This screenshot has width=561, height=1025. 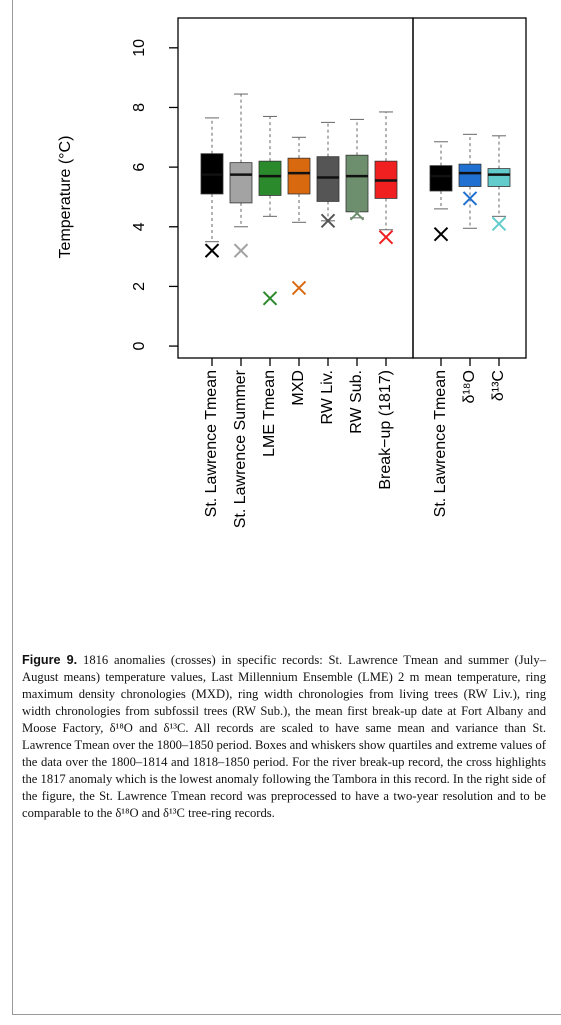 What do you see at coordinates (65, 197) in the screenshot?
I see `y-axis-label: Temperature (°C)` at bounding box center [65, 197].